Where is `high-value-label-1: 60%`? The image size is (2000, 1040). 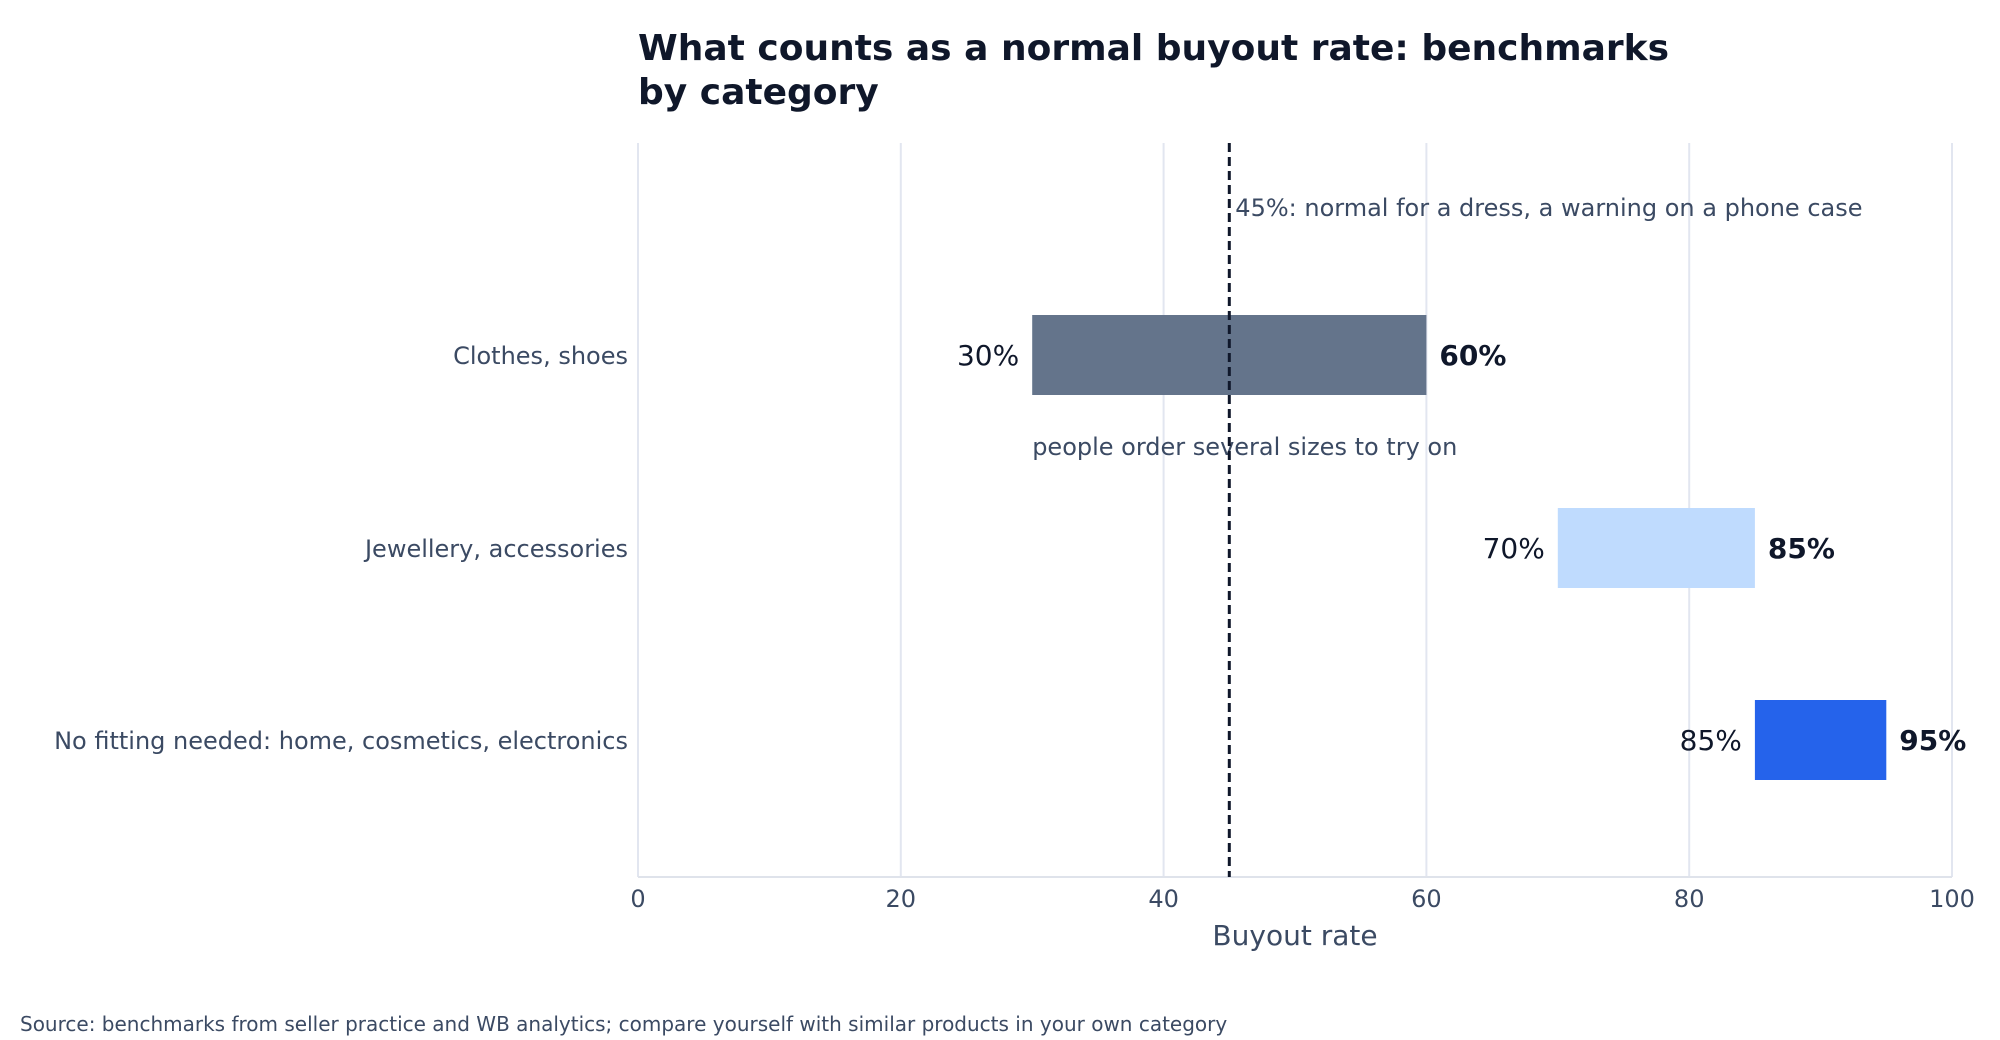 high-value-label-1: 60% is located at coordinates (1472, 355).